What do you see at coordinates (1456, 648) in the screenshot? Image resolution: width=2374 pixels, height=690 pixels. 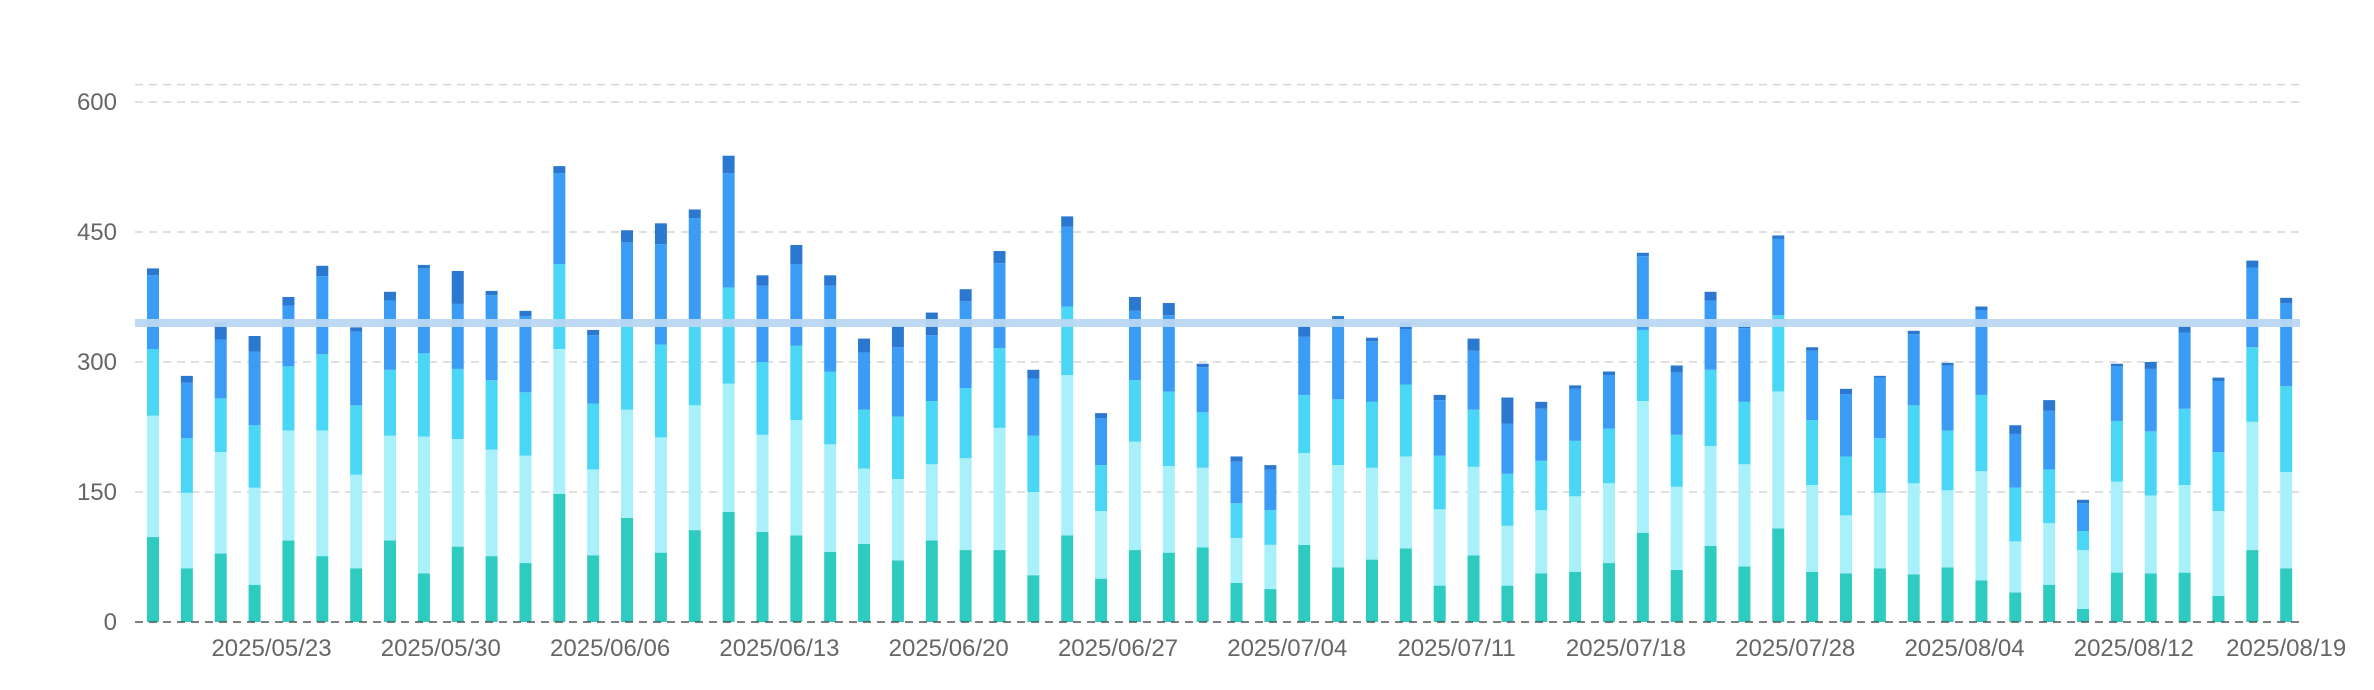 I see `x-tick-label-7: 2025/07/11` at bounding box center [1456, 648].